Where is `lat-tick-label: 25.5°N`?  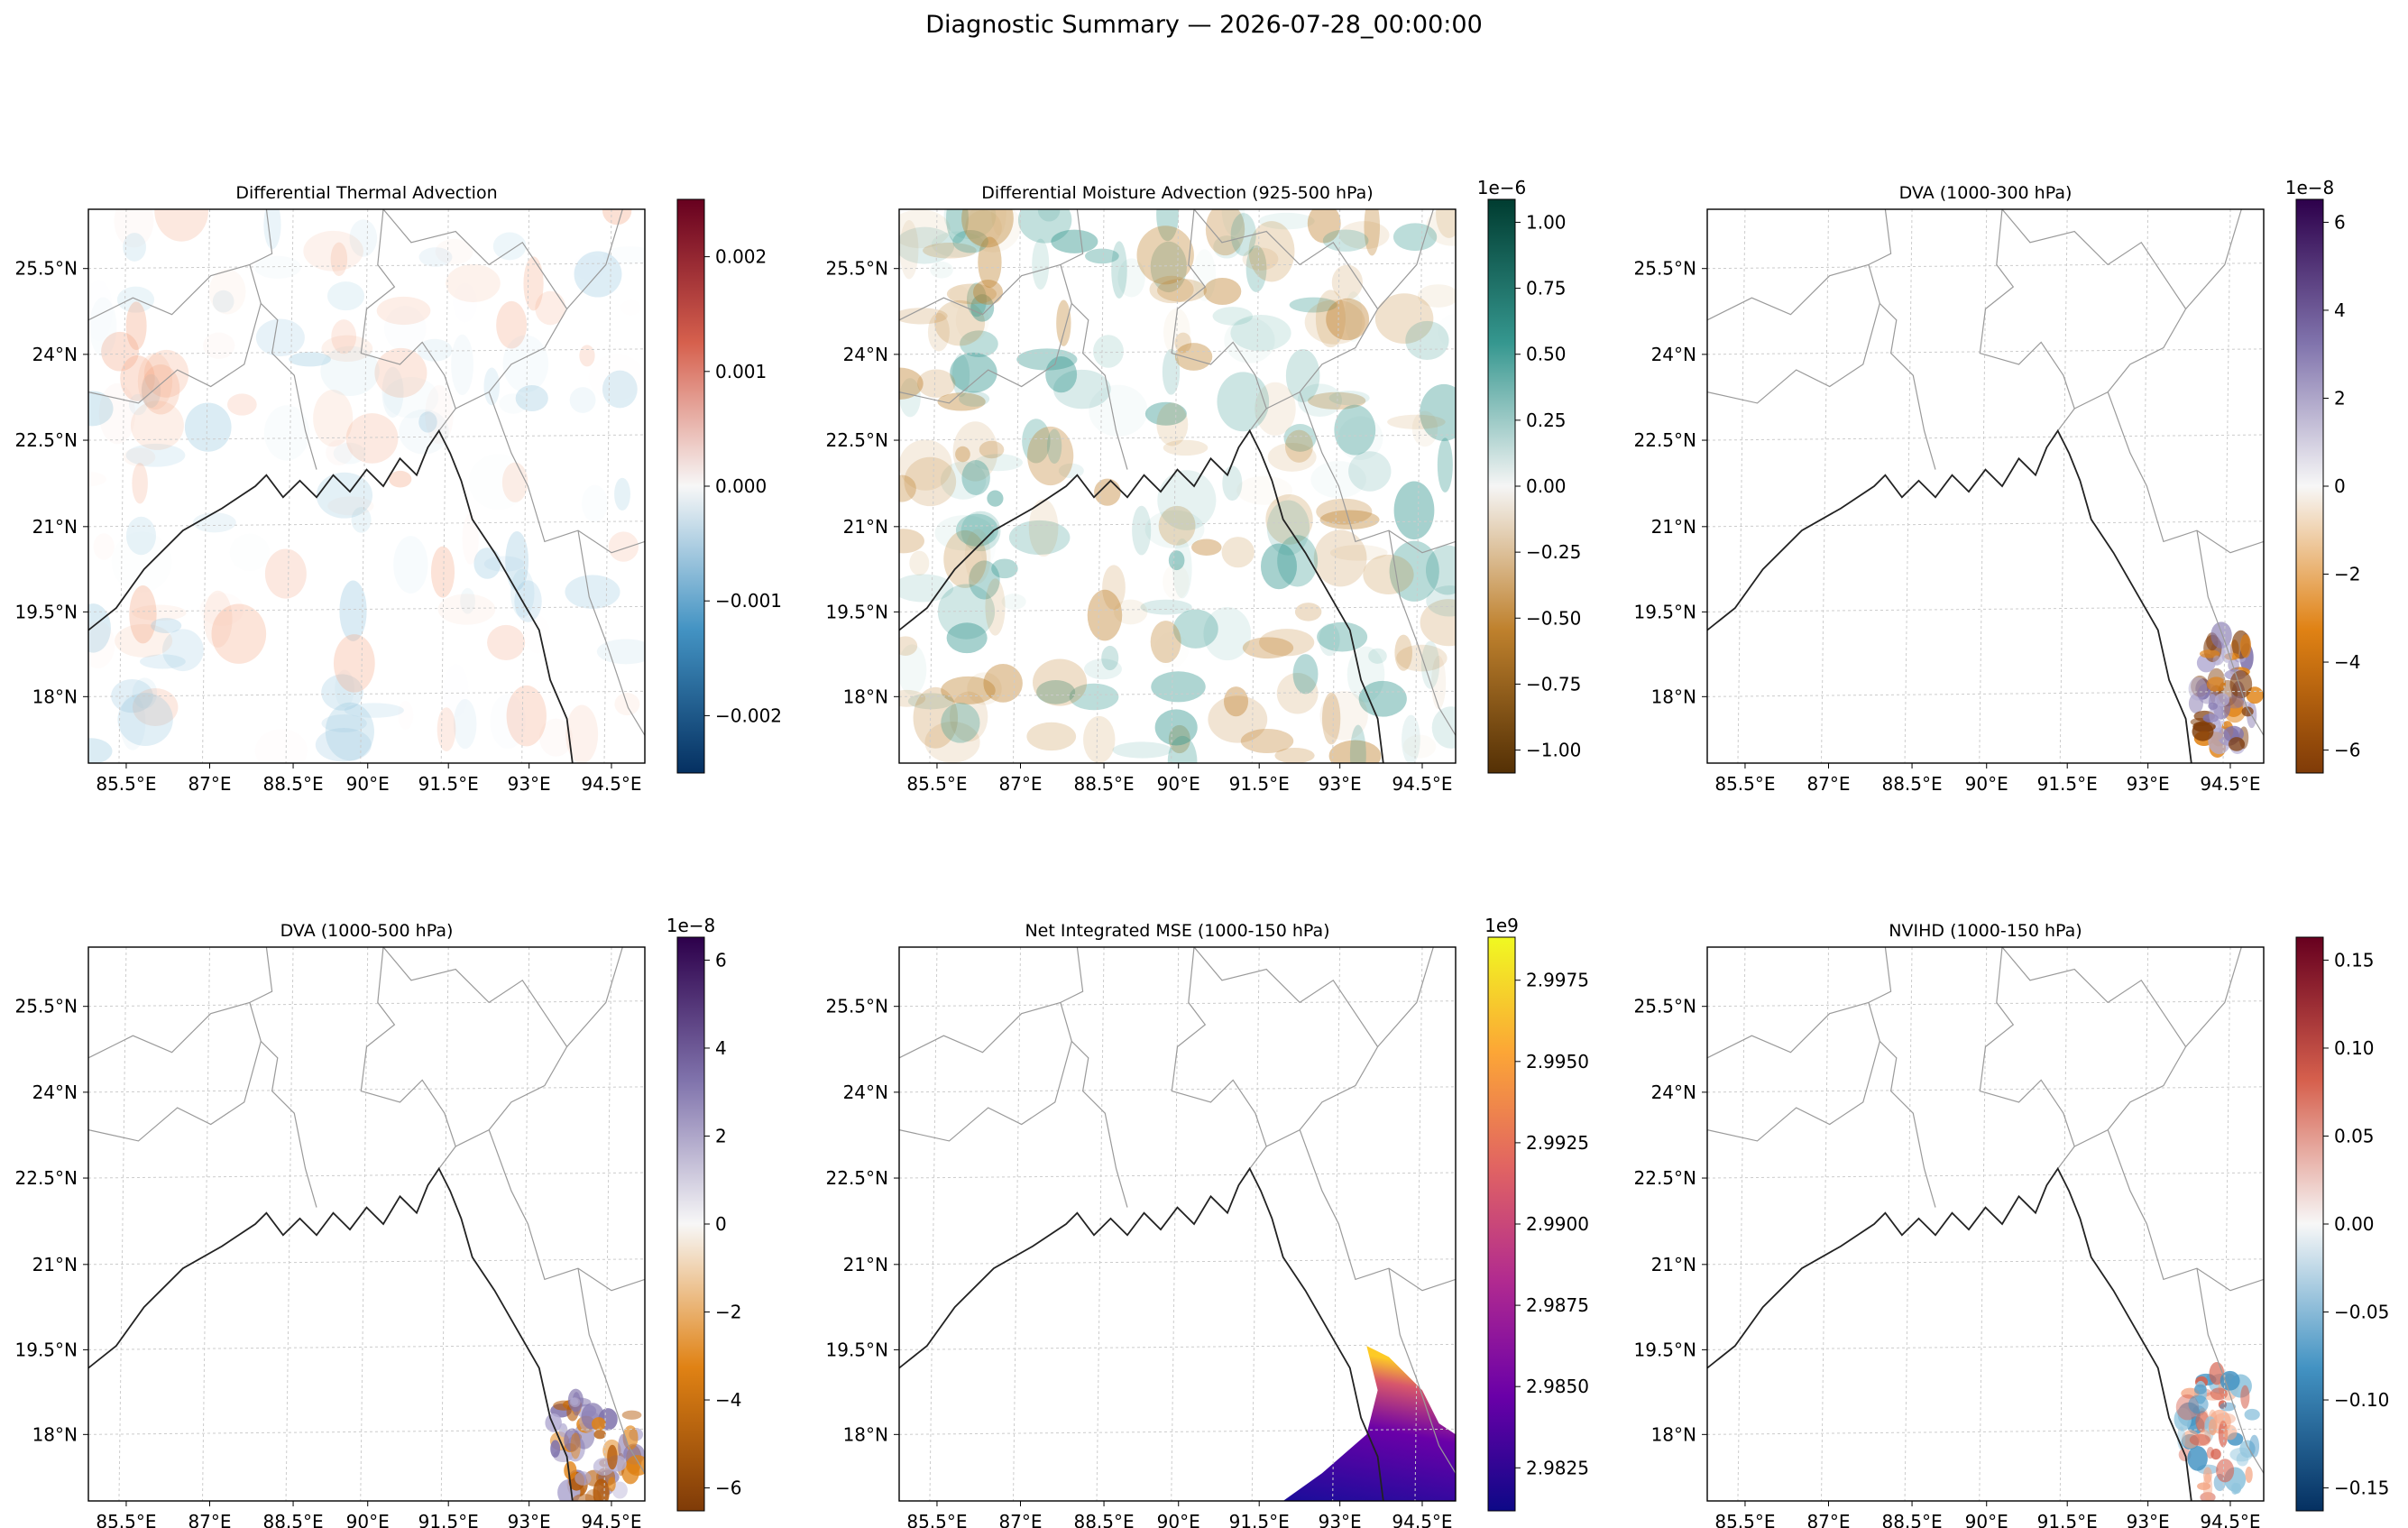 lat-tick-label: 25.5°N is located at coordinates (46, 269).